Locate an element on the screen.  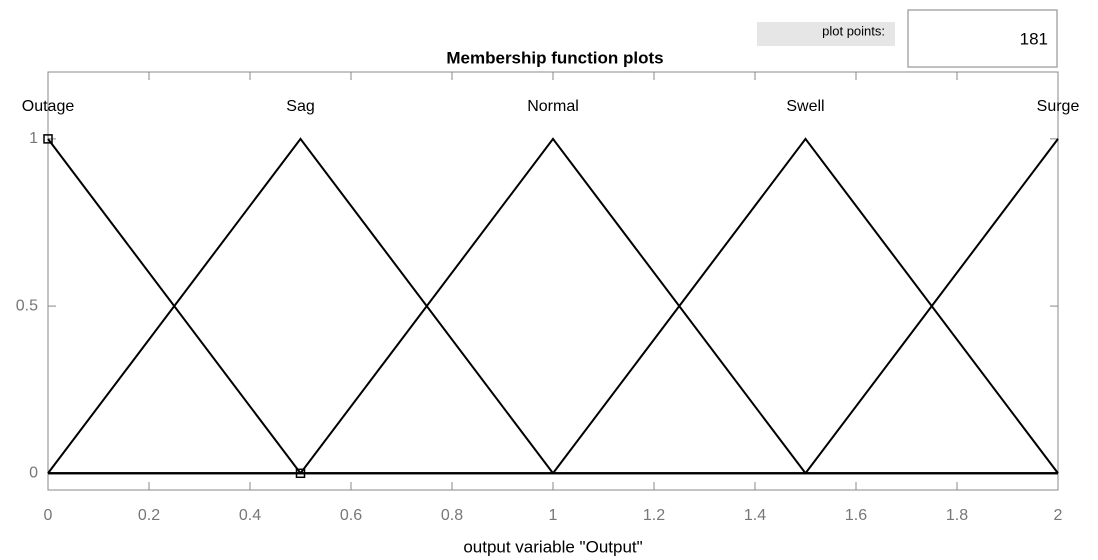
plot-points-label-box is located at coordinates (826, 34).